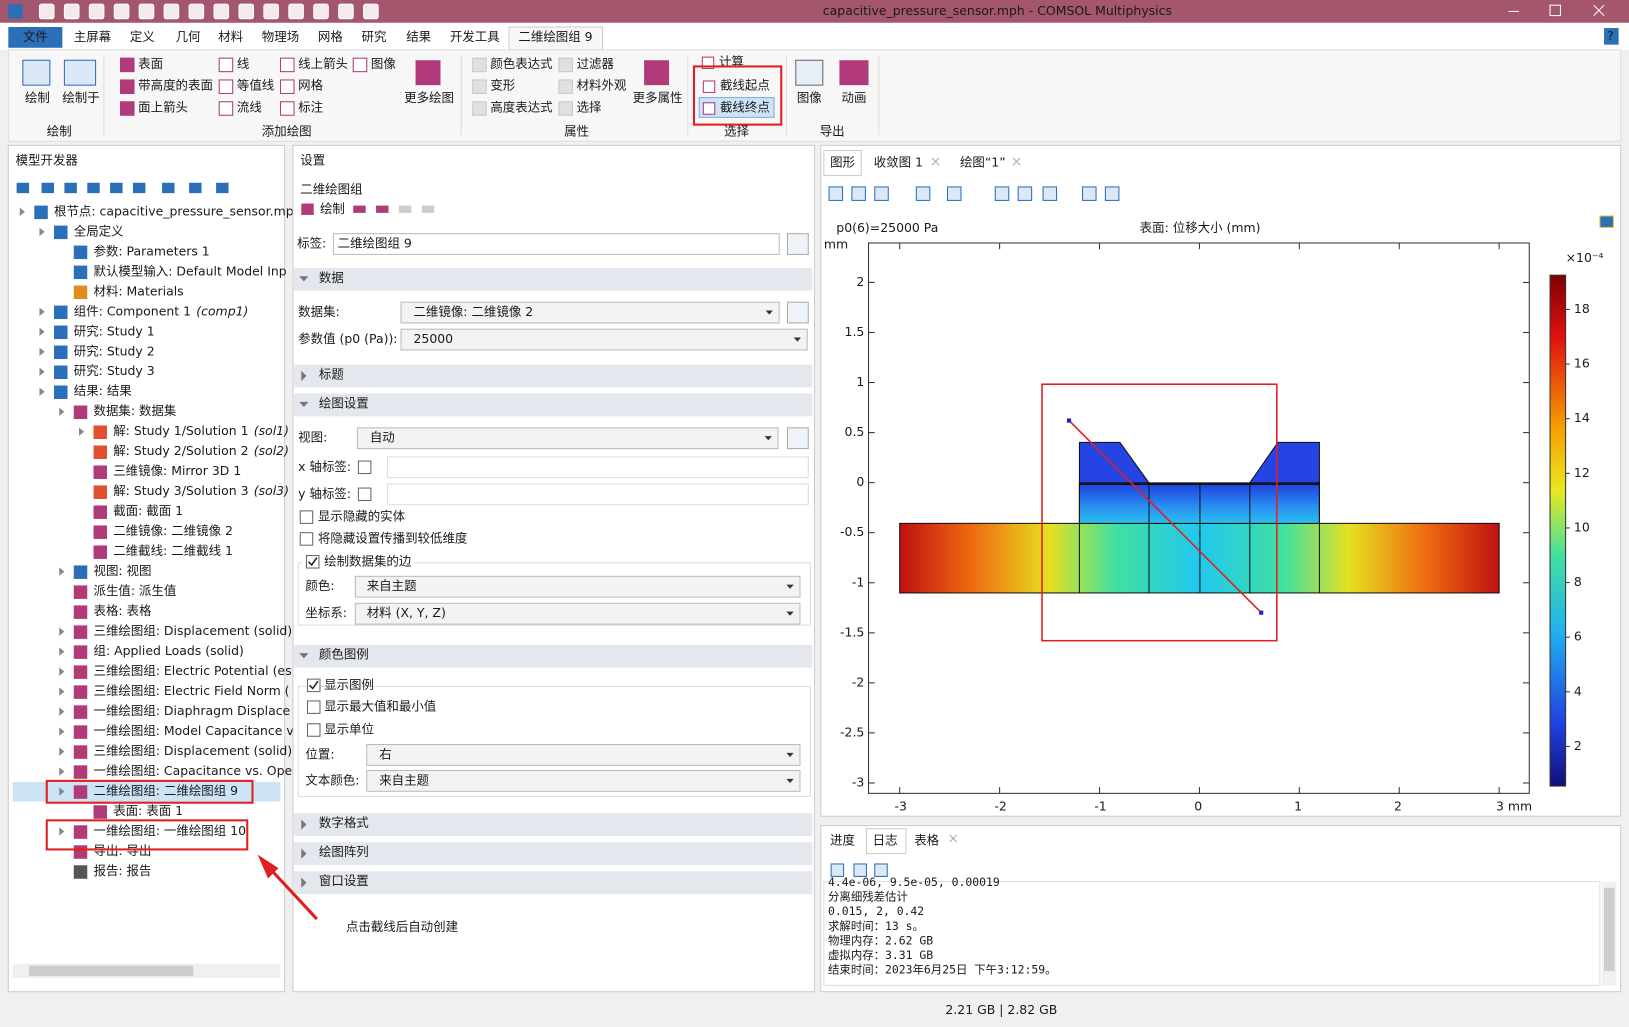 The width and height of the screenshot is (1629, 1027). What do you see at coordinates (123, 570) in the screenshot?
I see `tree-item: 视图` at bounding box center [123, 570].